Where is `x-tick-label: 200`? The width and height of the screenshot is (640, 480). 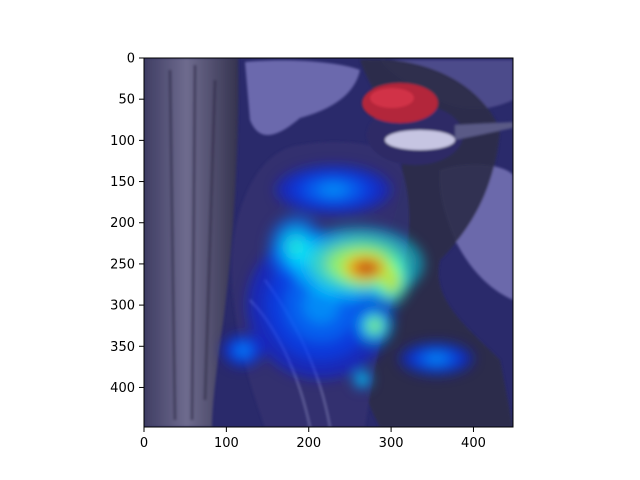 x-tick-label: 200 is located at coordinates (308, 443).